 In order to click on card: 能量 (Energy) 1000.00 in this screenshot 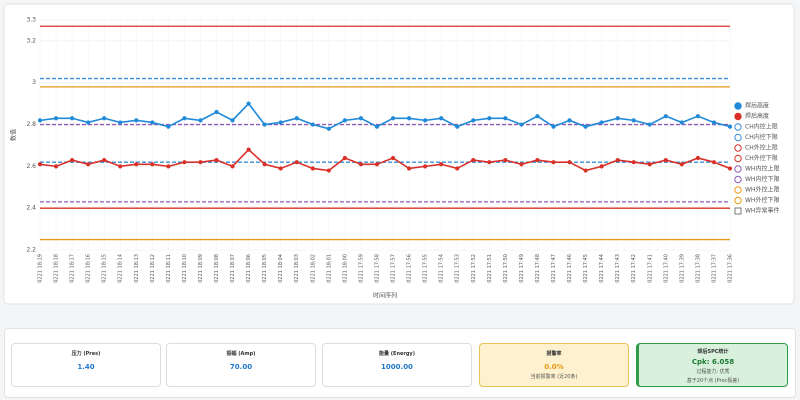, I will do `click(397, 365)`.